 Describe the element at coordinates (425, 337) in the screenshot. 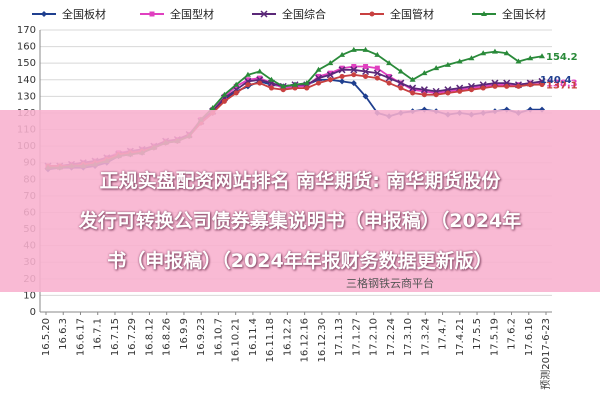

I see `x-tick-label: 17.3.24` at that location.